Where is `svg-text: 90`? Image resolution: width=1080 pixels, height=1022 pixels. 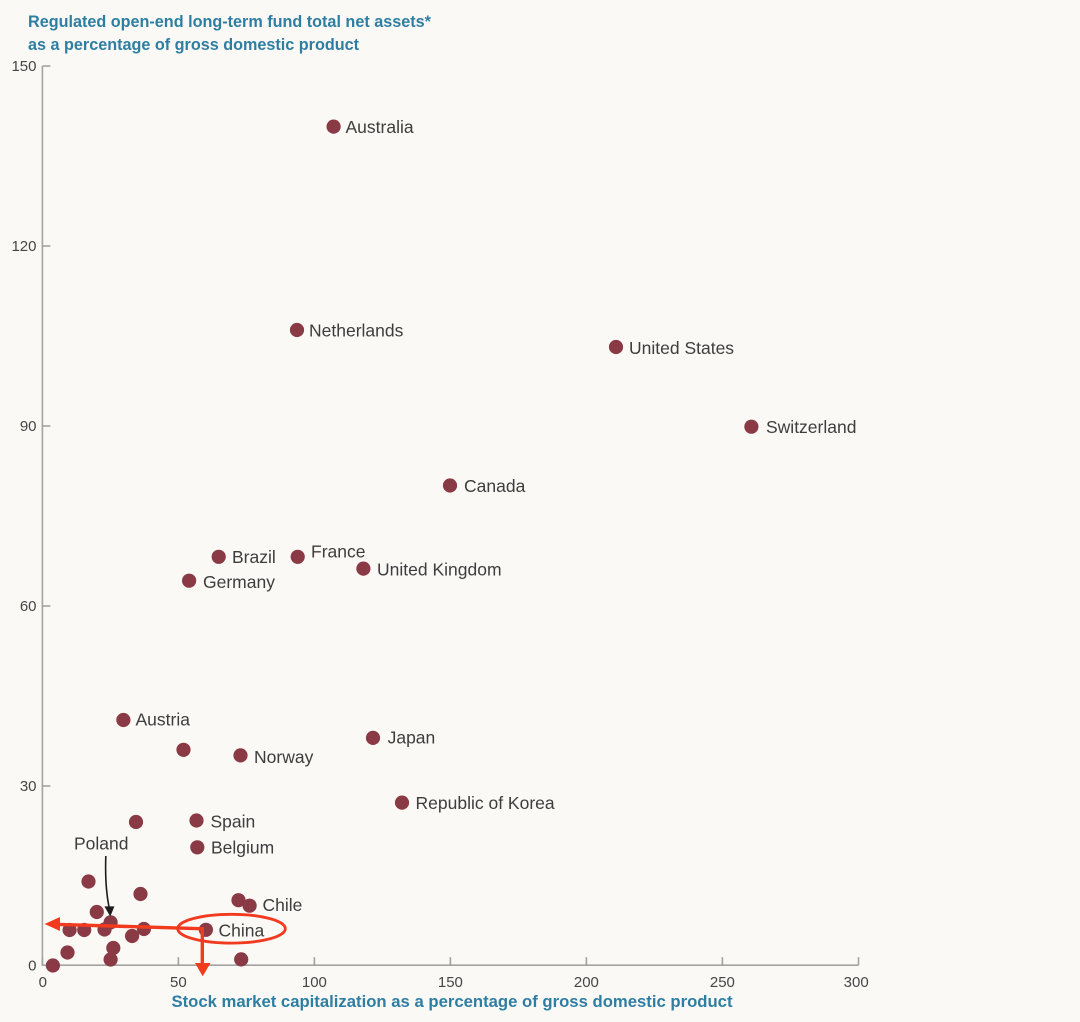
svg-text: 90 is located at coordinates (28, 426).